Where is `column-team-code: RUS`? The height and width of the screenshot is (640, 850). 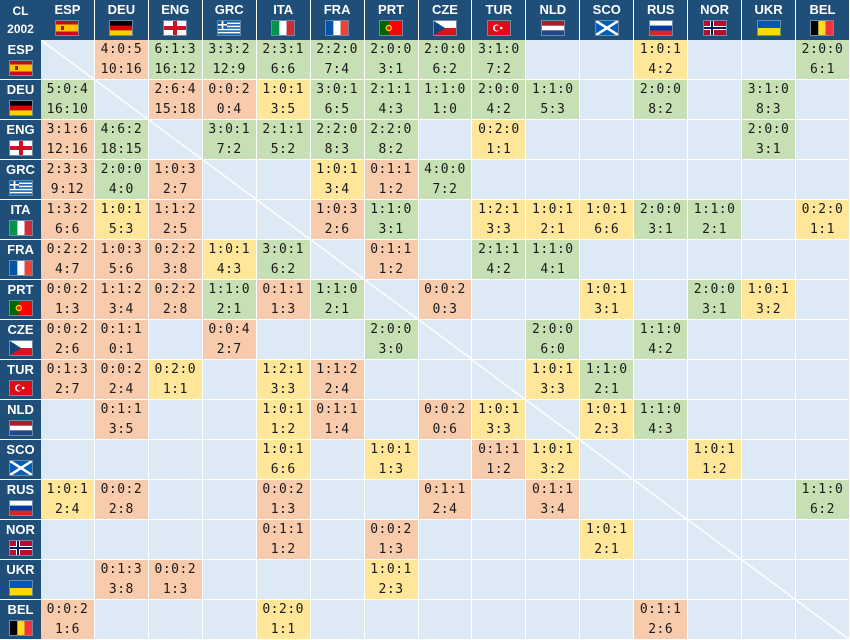
column-team-code: RUS is located at coordinates (660, 9).